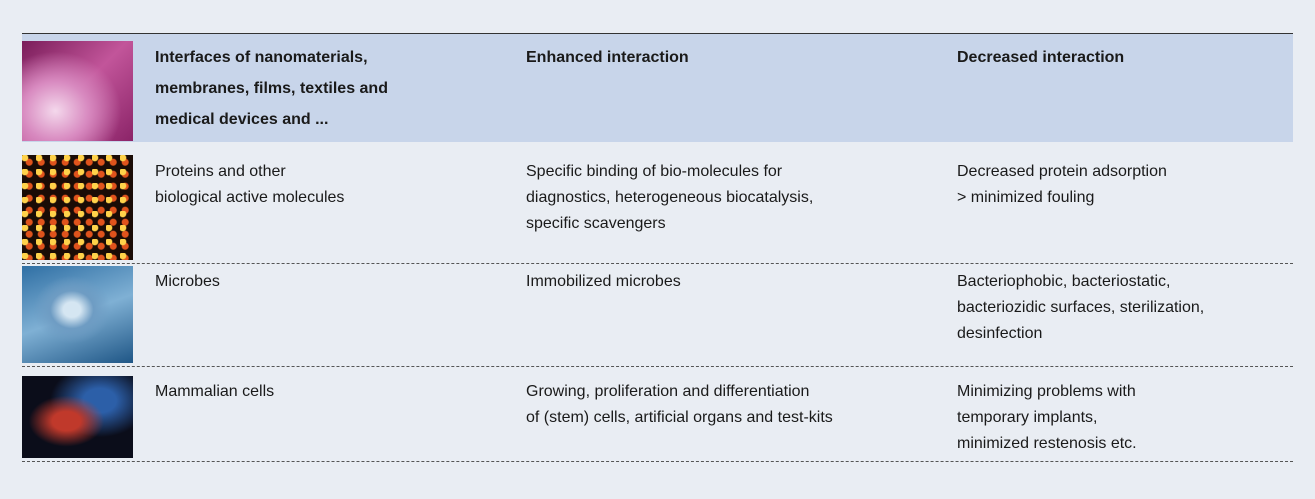  I want to click on text-line: temporary implants,, so click(1027, 417).